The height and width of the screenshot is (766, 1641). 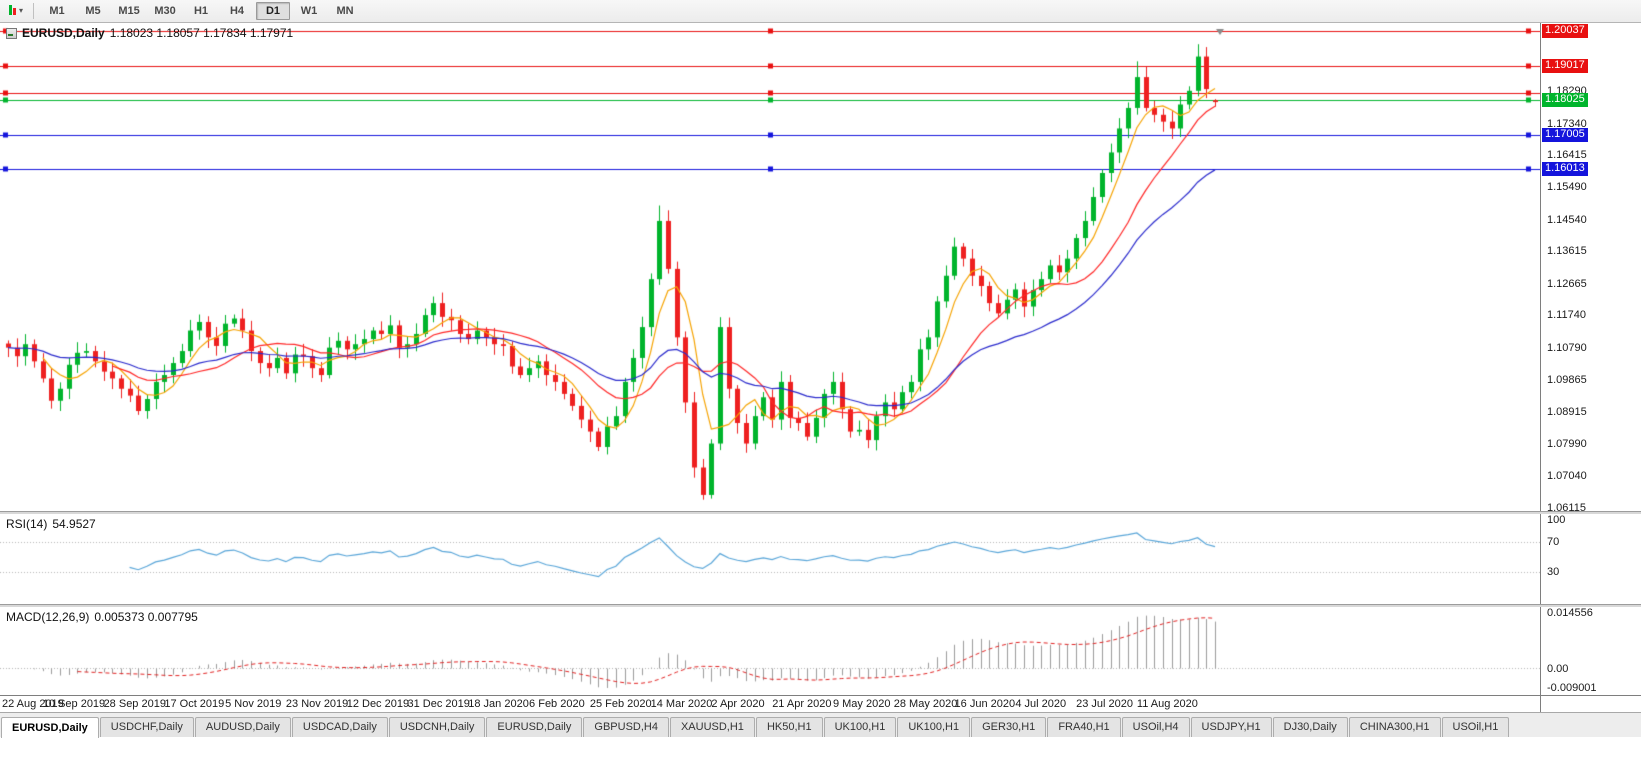 I want to click on price-tick-label: 1.17340, so click(x=1567, y=123).